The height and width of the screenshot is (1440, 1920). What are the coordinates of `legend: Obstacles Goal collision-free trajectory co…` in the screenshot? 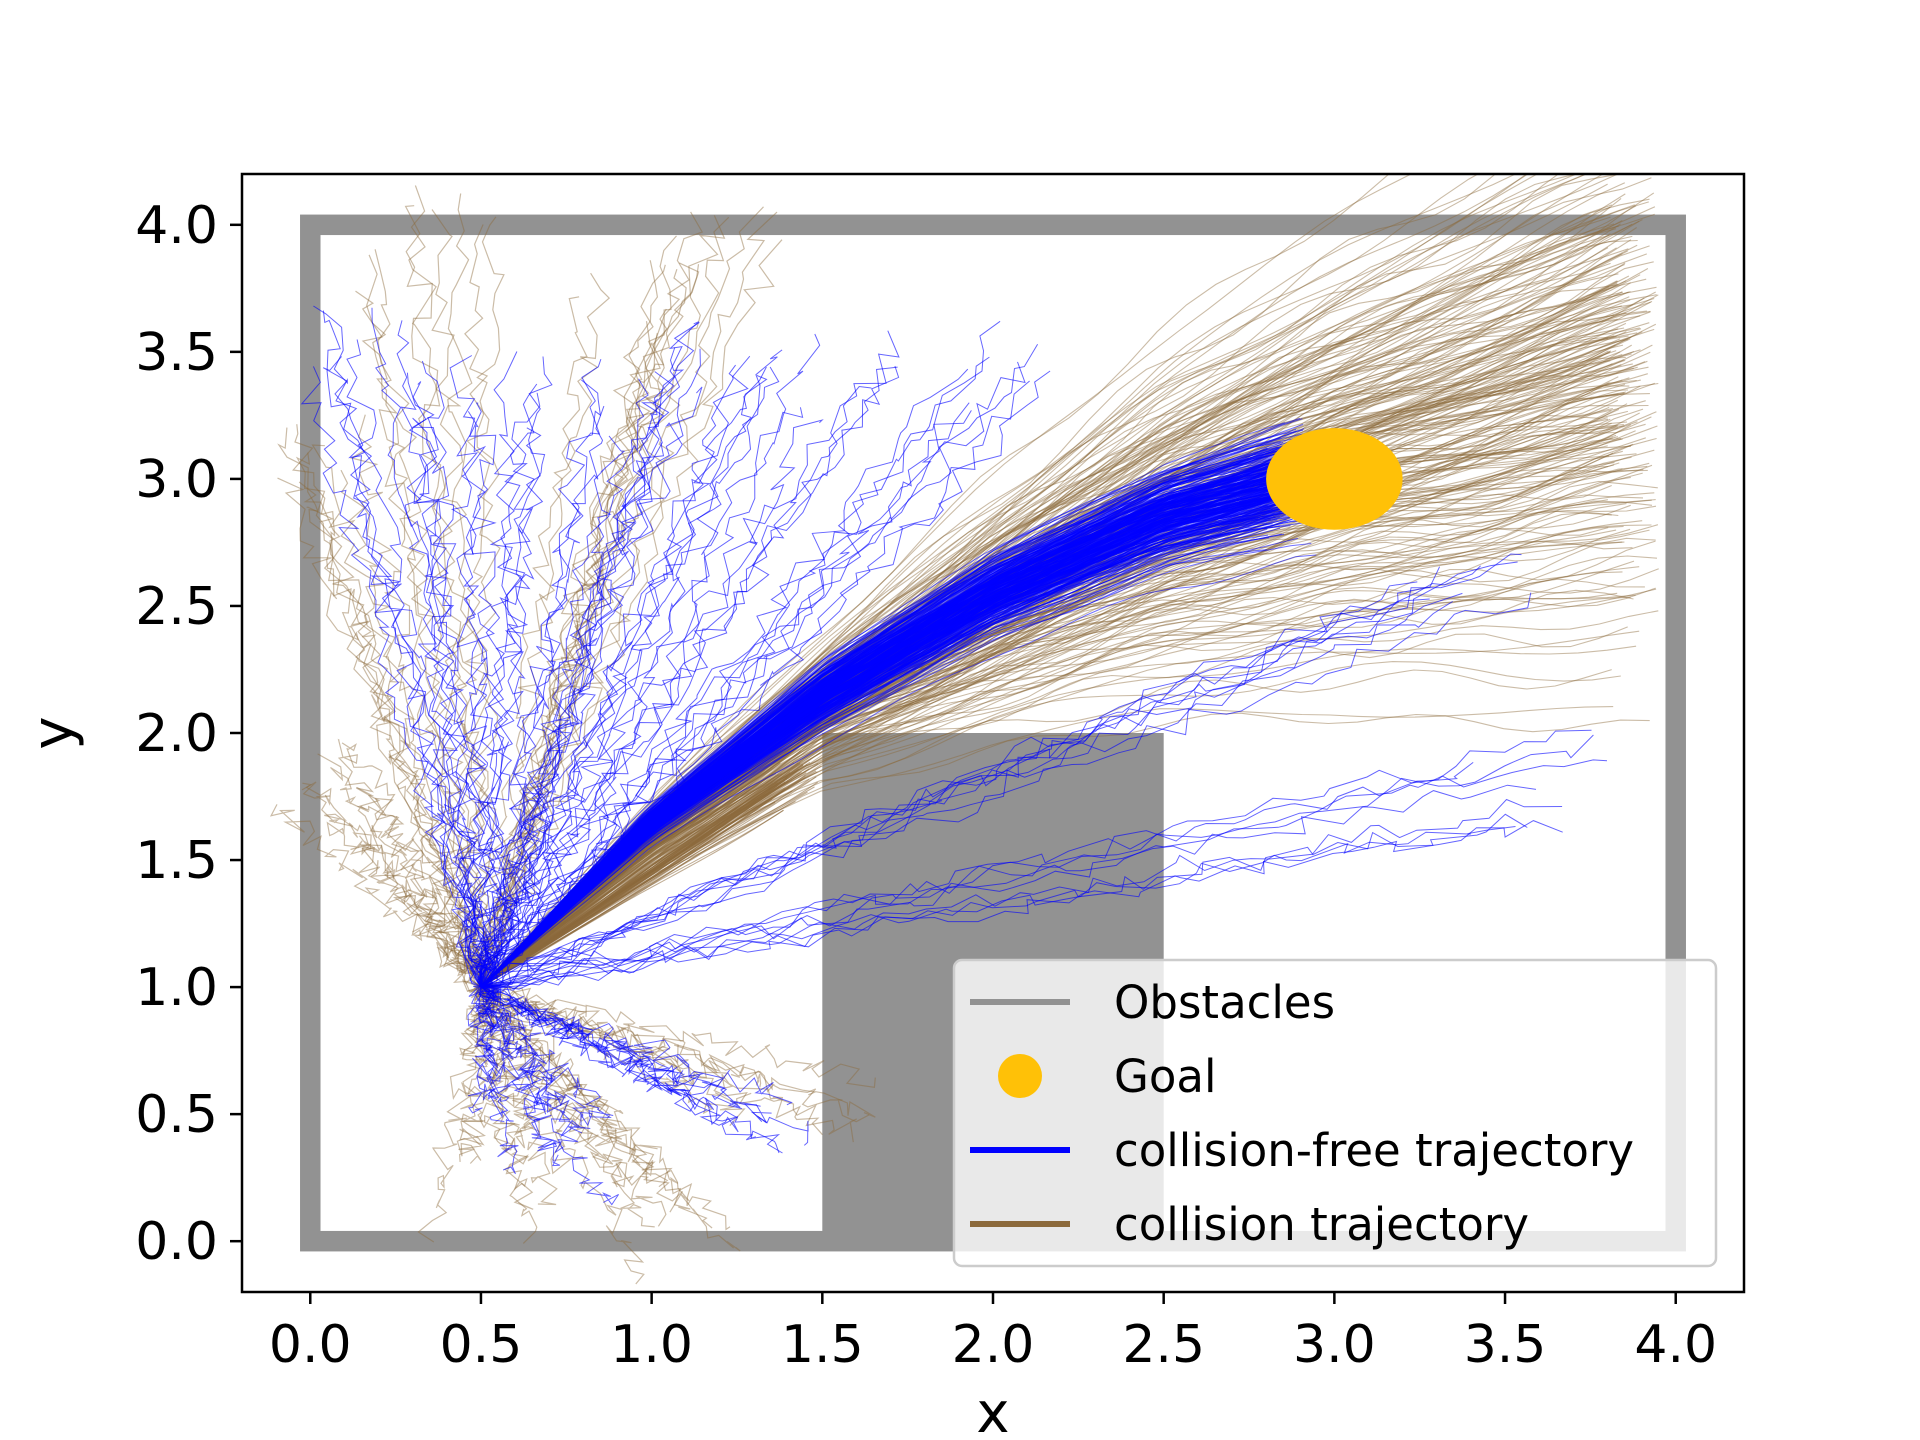 It's located at (1335, 1113).